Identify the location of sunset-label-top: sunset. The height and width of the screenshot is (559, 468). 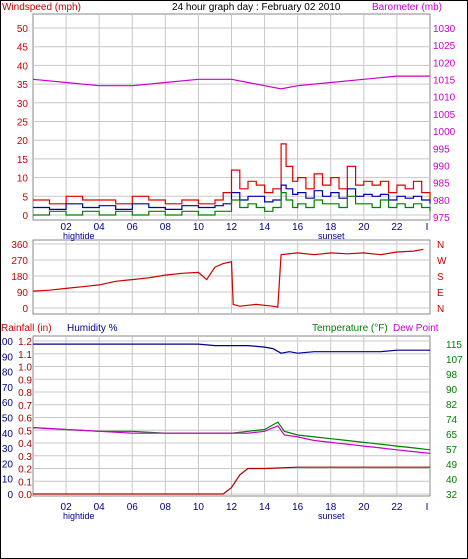
(331, 236).